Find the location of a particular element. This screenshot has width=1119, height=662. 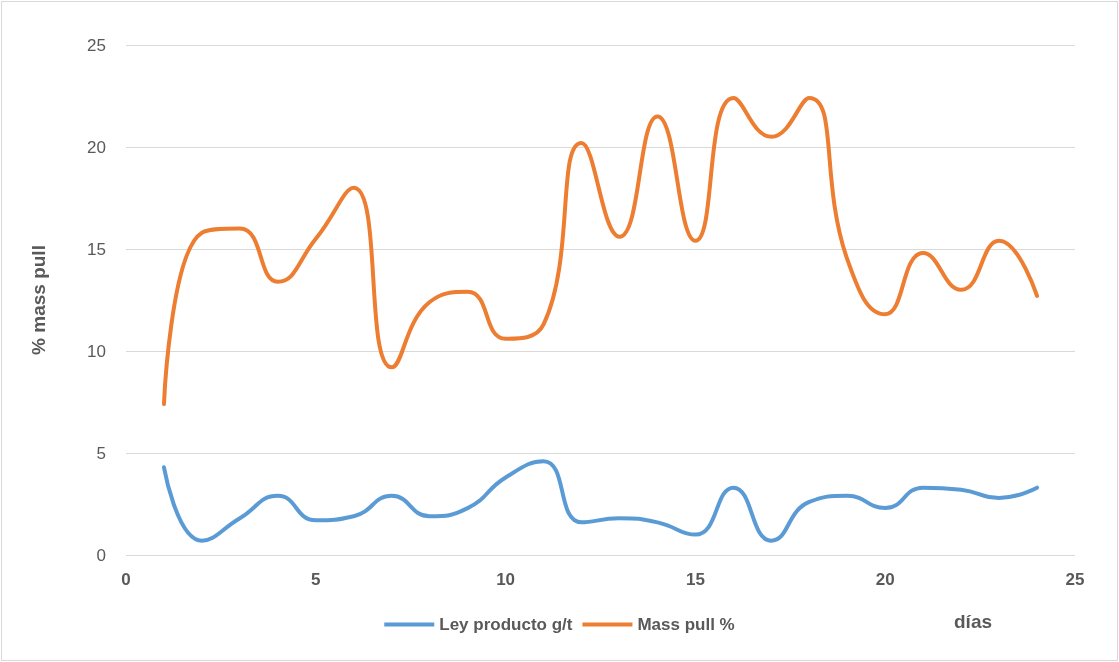

y-tick-label: 25 is located at coordinates (96, 45).